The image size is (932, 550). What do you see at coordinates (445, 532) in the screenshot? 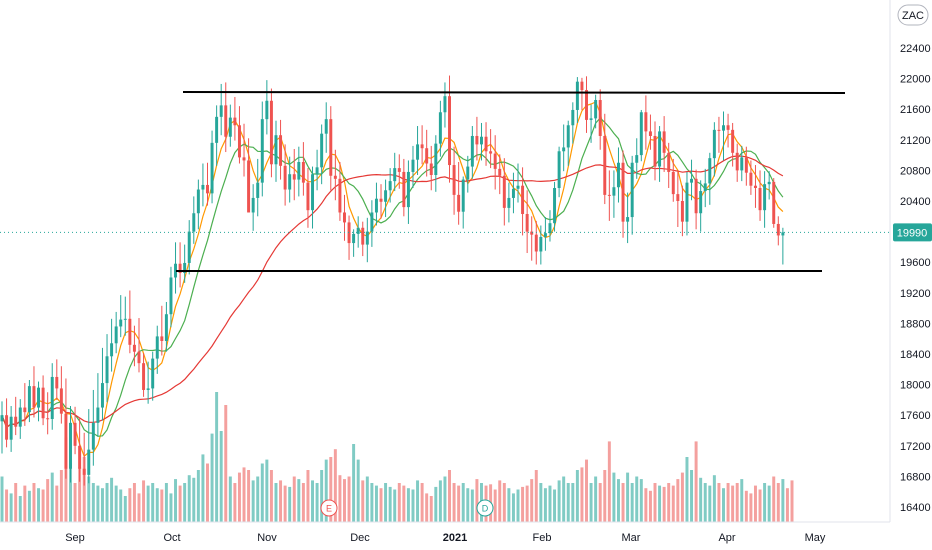
I see `time-axis: Sep Oct Nov Dec 2021 Feb Mar Apr May` at bounding box center [445, 532].